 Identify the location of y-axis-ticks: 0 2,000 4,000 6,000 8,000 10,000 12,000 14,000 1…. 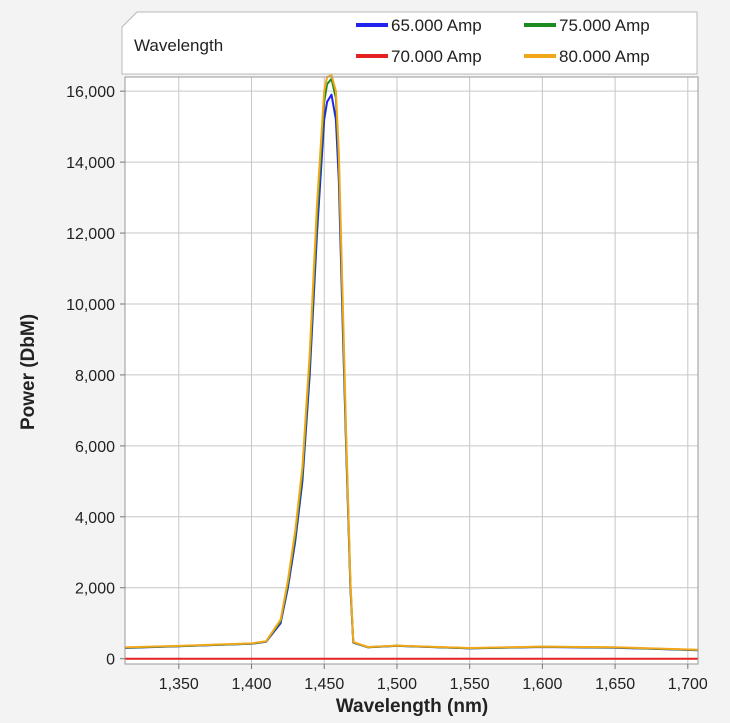
(95, 376).